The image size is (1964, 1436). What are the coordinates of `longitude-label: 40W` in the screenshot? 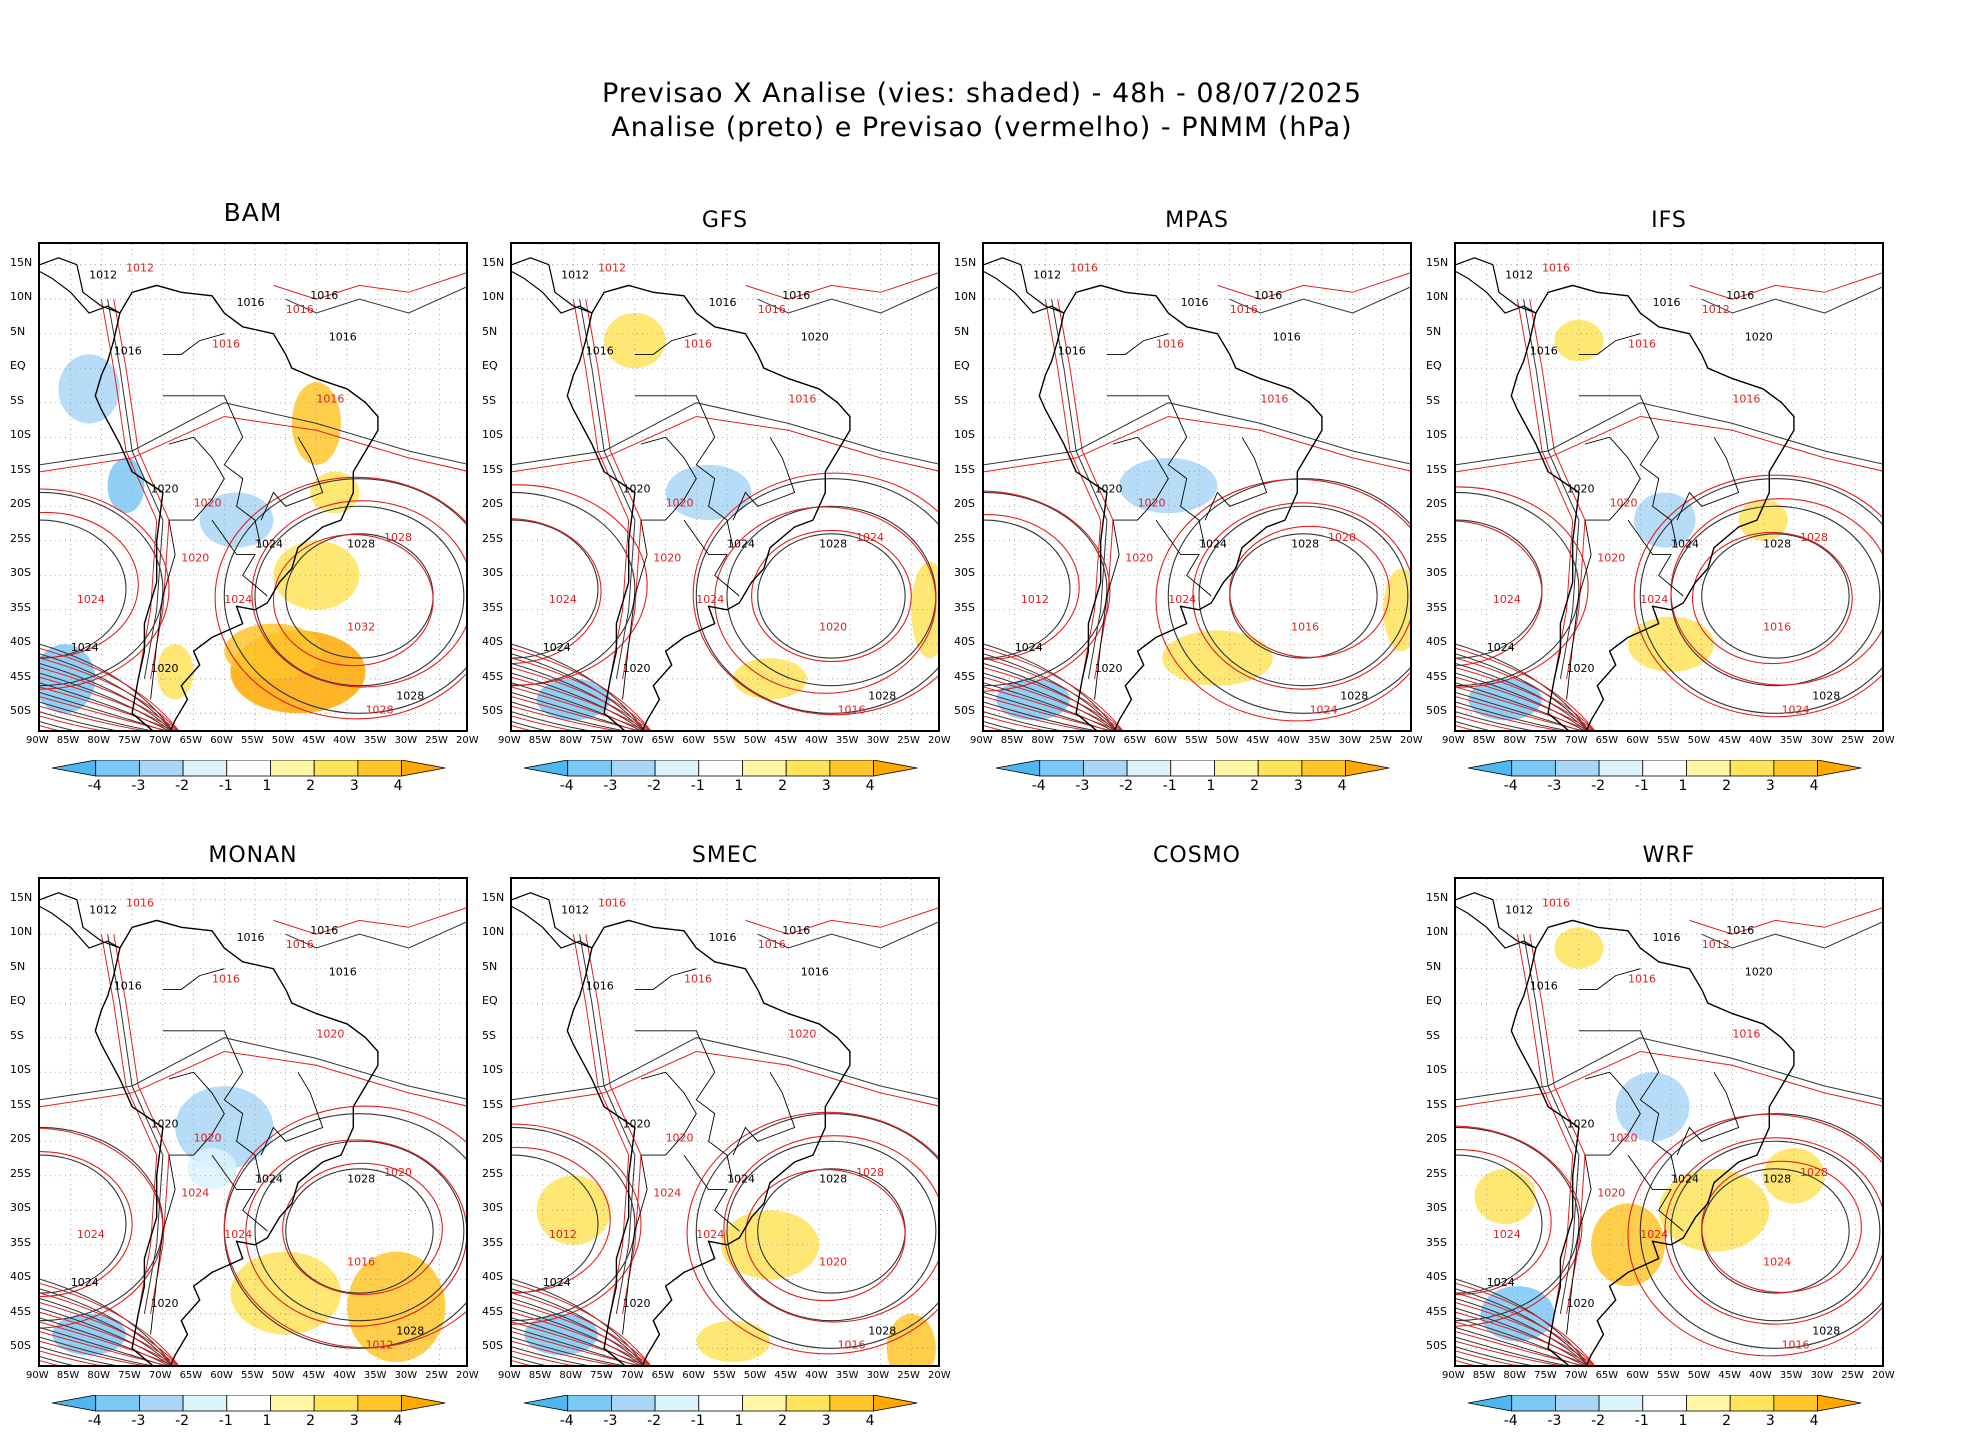 It's located at (344, 1375).